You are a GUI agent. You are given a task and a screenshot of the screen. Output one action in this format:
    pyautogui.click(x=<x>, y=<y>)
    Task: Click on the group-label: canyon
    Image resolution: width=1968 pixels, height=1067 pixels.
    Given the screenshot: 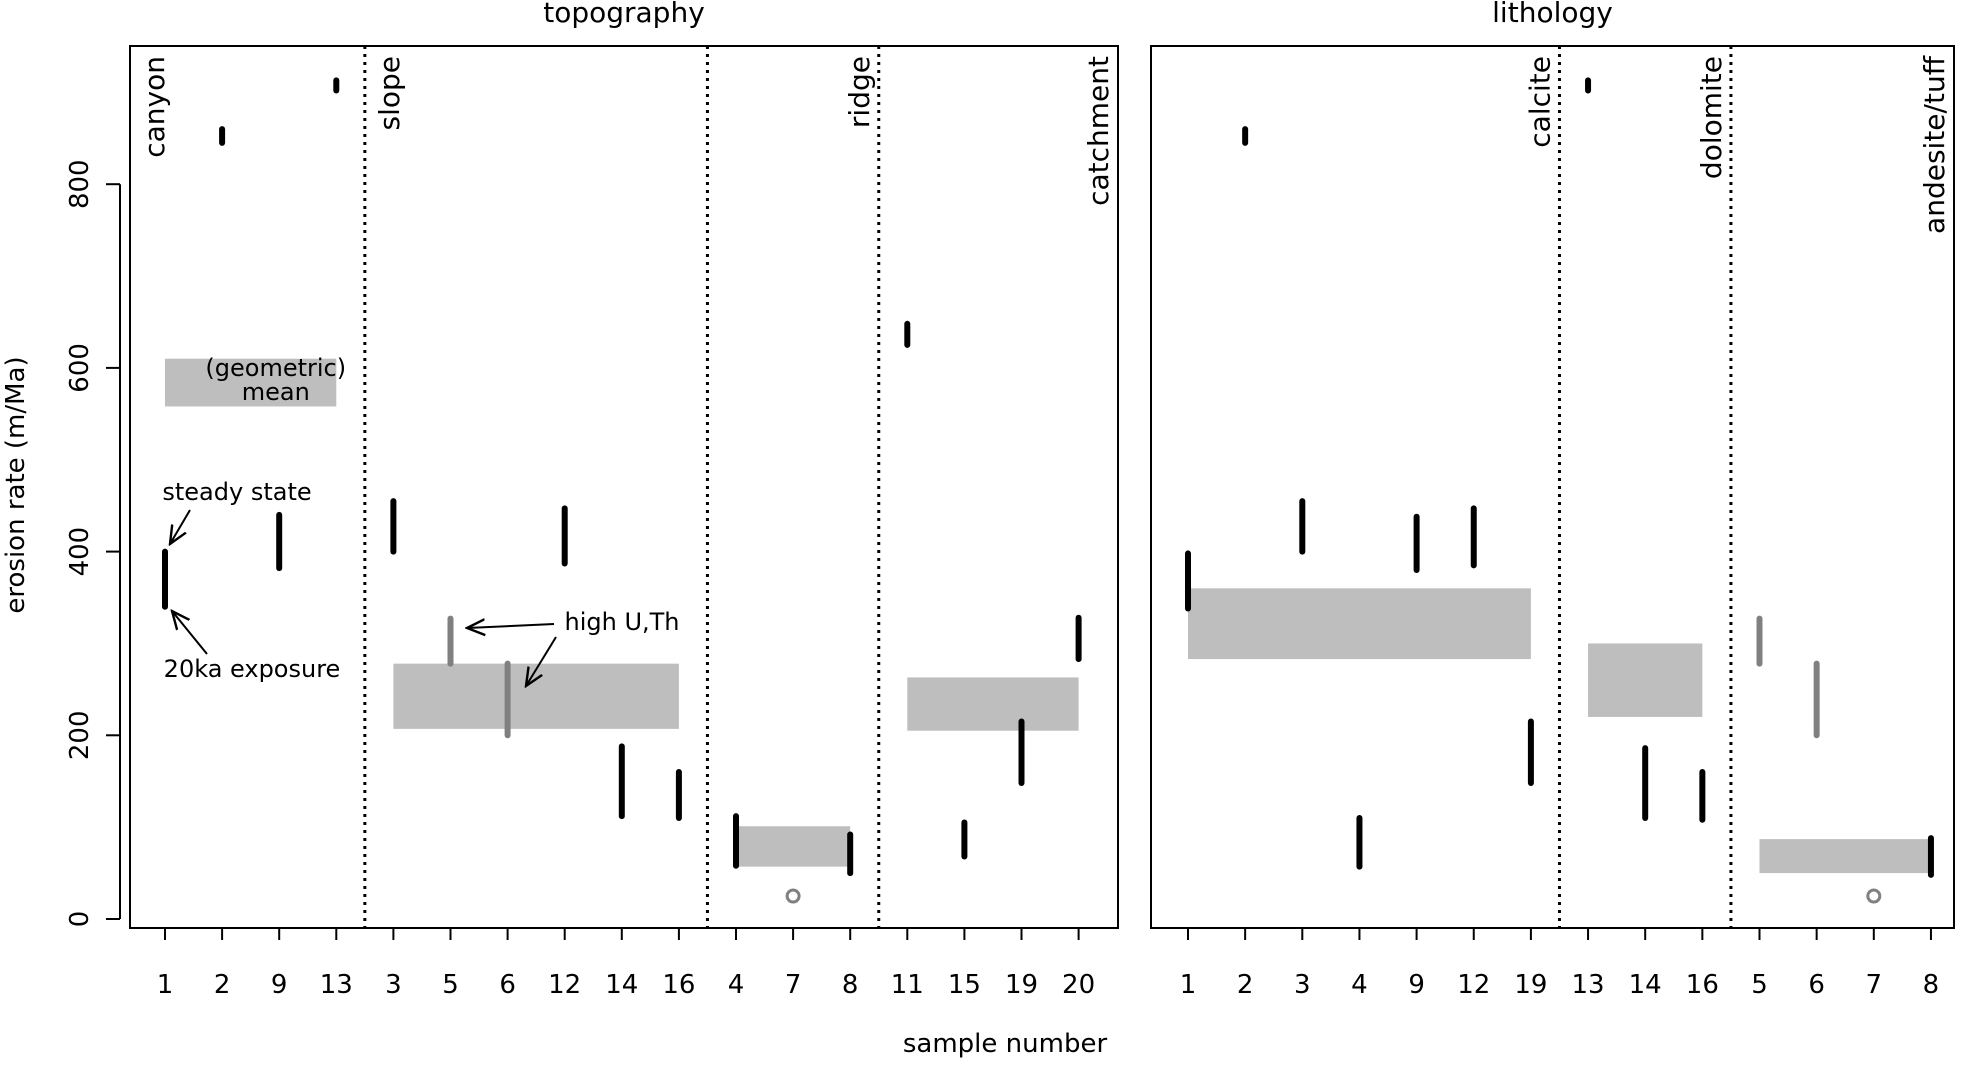 What is the action you would take?
    pyautogui.click(x=154, y=107)
    